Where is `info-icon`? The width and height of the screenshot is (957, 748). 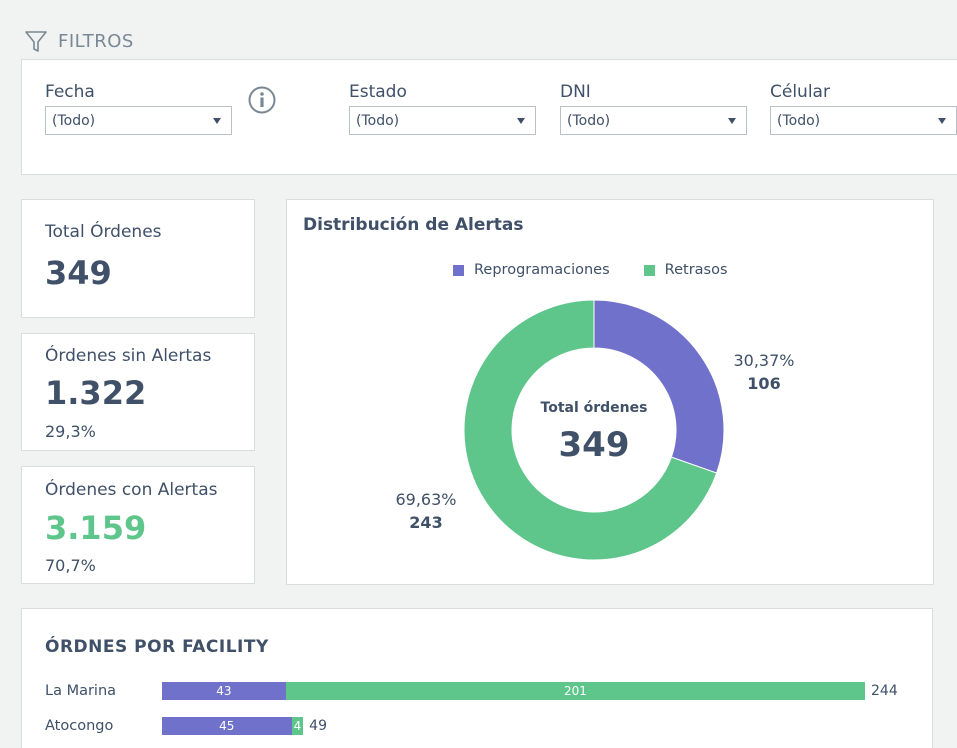
info-icon is located at coordinates (262, 100).